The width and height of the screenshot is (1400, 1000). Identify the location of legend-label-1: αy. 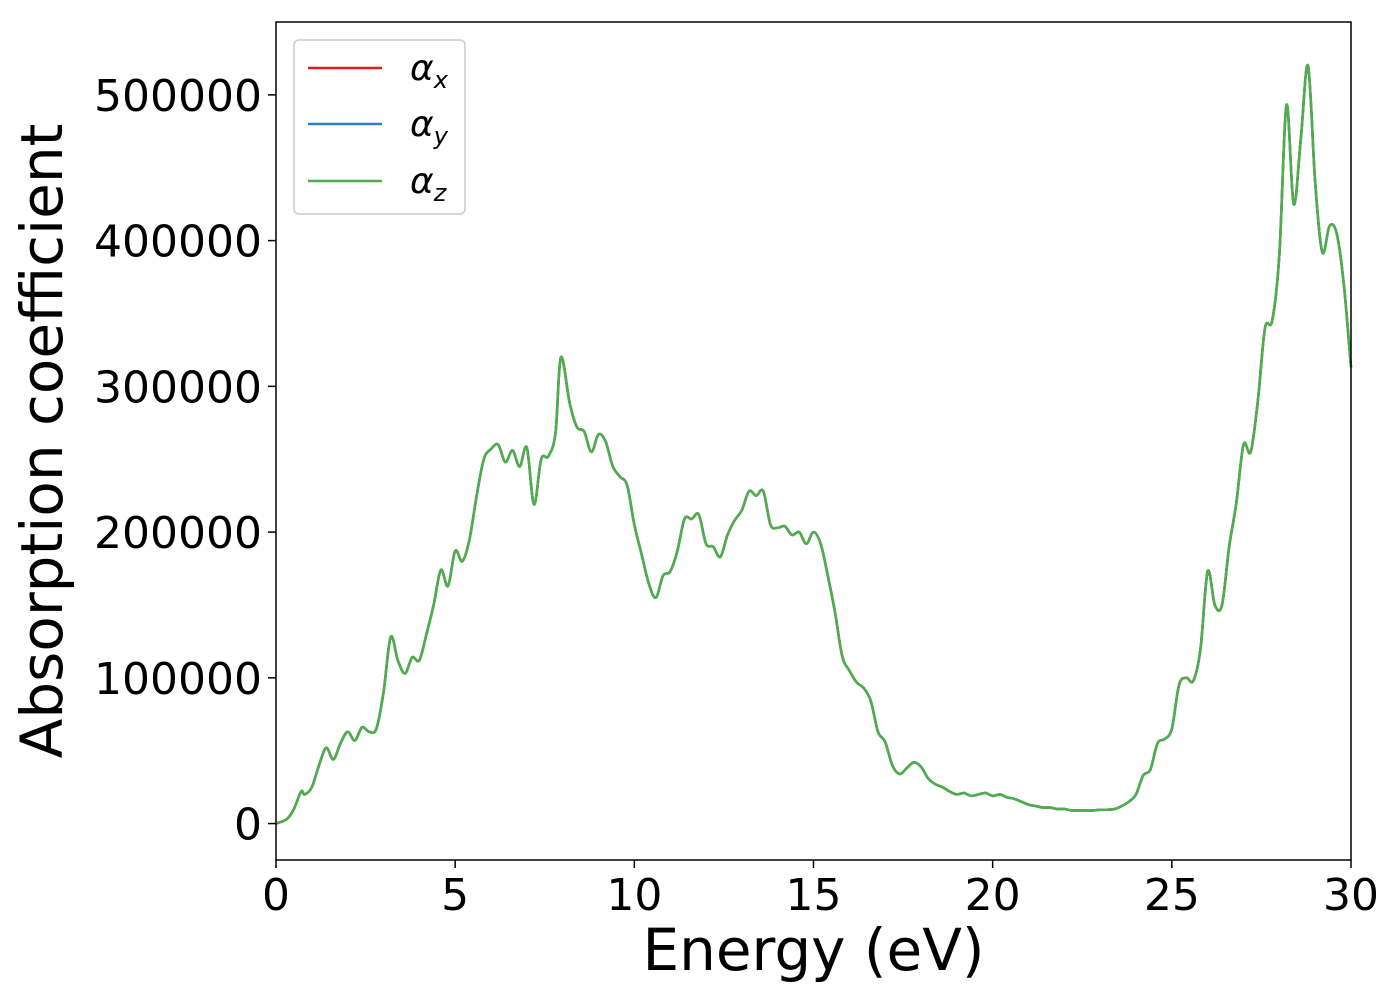
(429, 127).